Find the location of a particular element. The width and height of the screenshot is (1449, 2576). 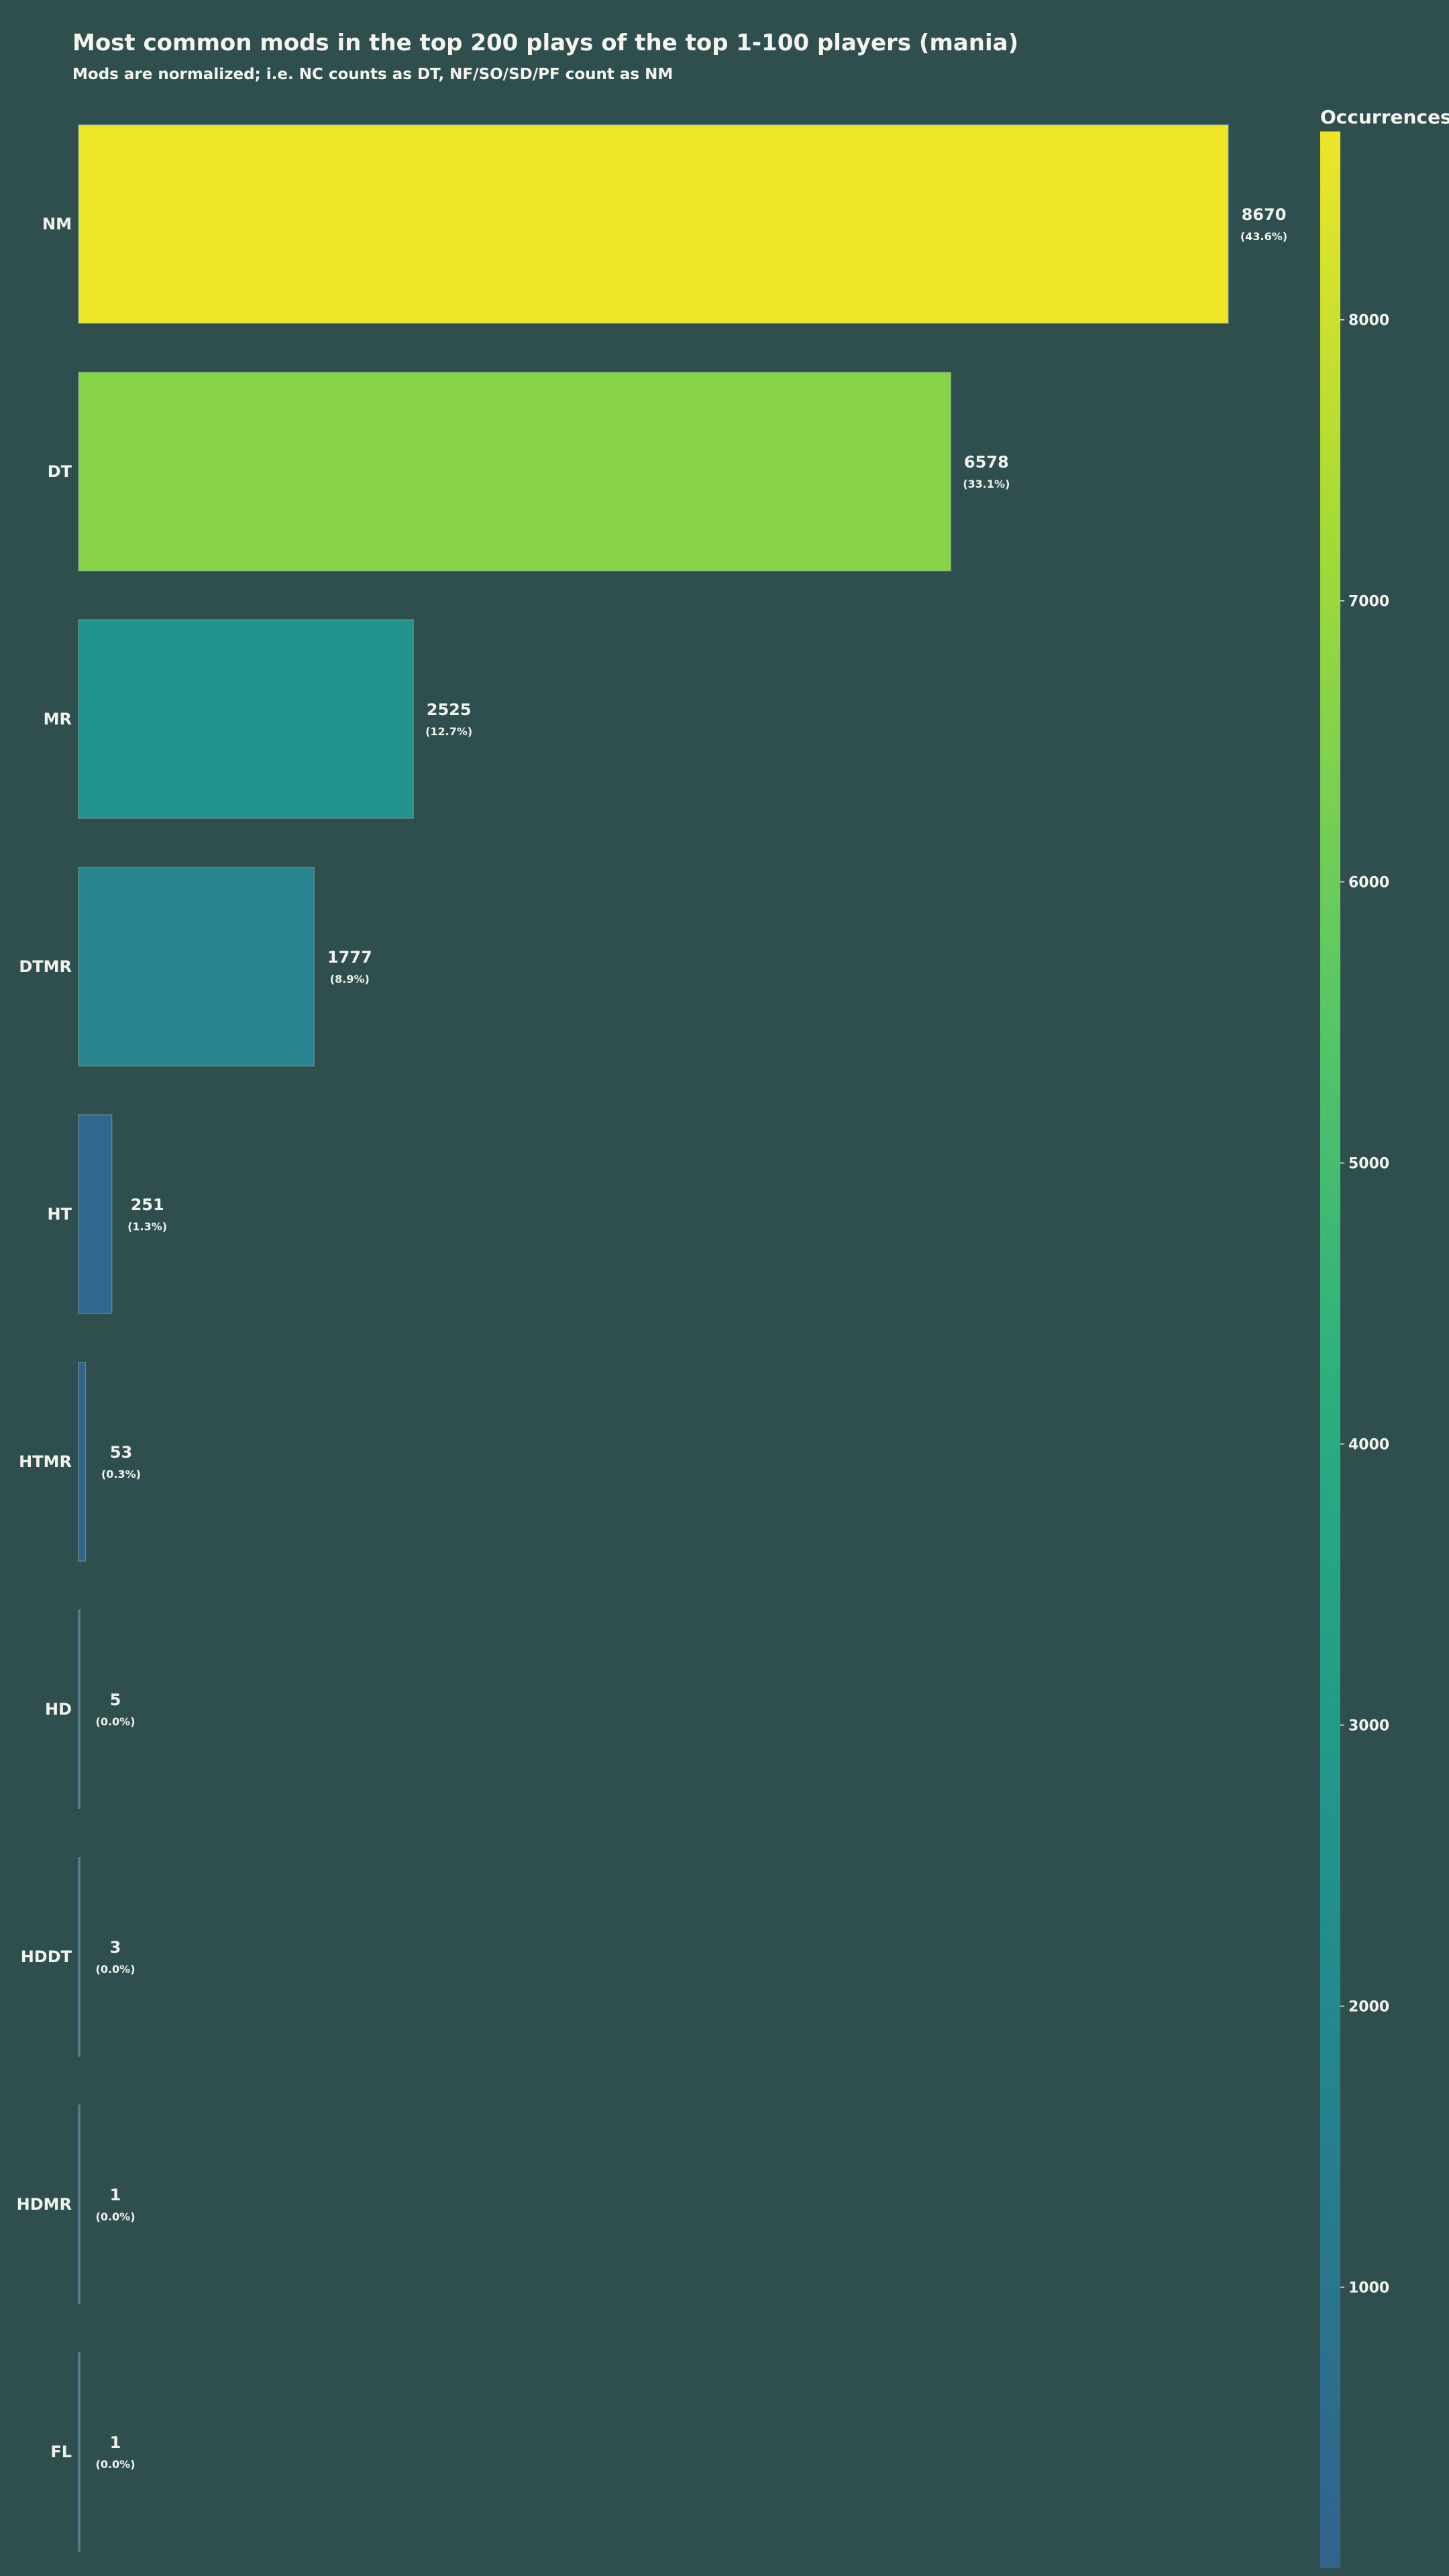

percent-label: (33.1%) is located at coordinates (986, 484).